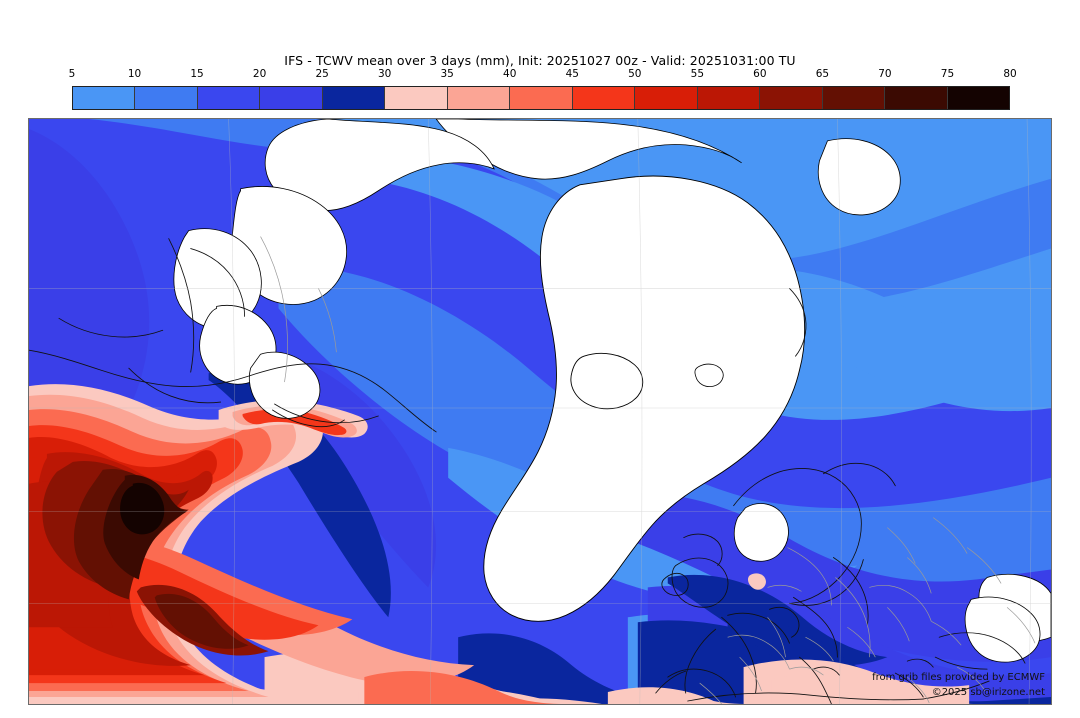 The image size is (1080, 718). What do you see at coordinates (72, 74) in the screenshot?
I see `colorbar-tick-5: 5` at bounding box center [72, 74].